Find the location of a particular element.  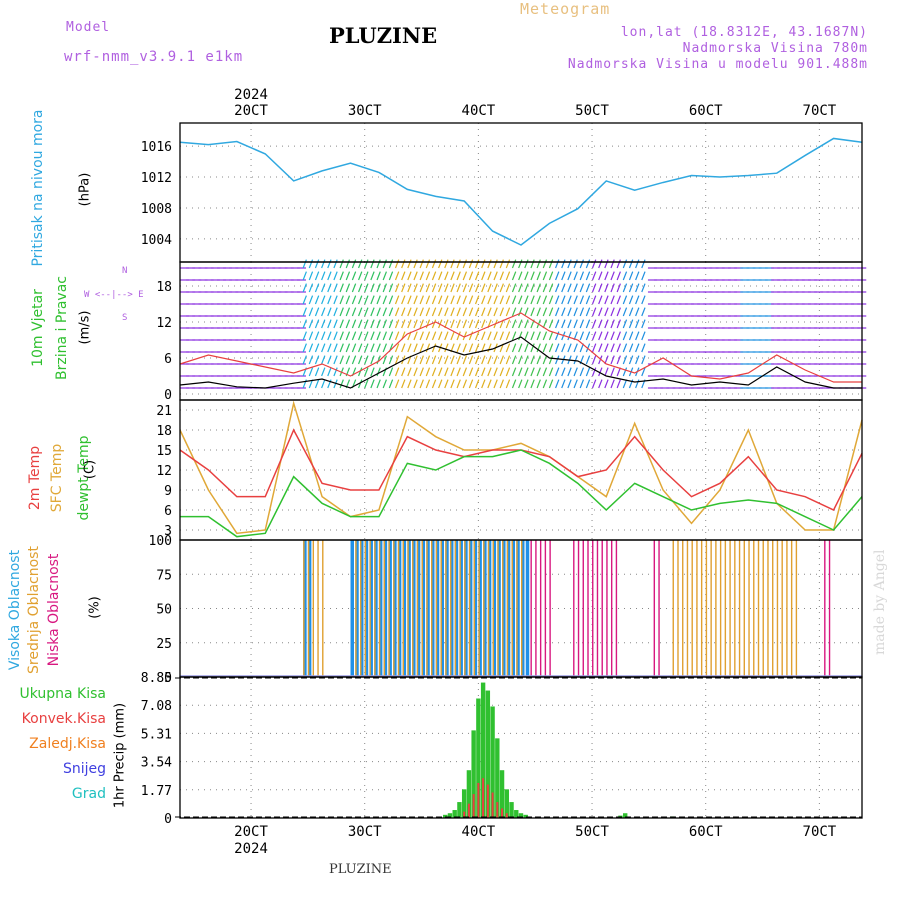

y-tick-label-4: 0 is located at coordinates (168, 819).